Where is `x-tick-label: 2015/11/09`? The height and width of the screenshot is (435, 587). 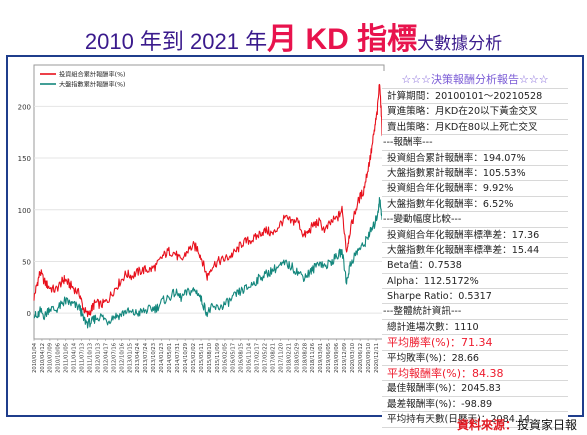 x-tick-label: 2015/11/09 is located at coordinates (218, 358).